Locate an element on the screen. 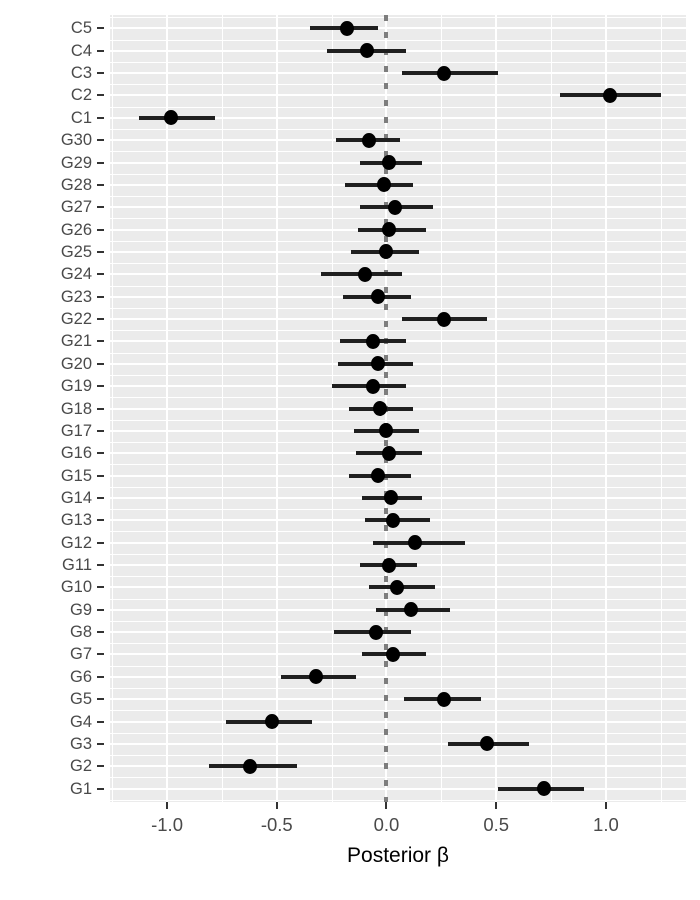 This screenshot has width=700, height=900. y-axis-label: G8 is located at coordinates (80, 631).